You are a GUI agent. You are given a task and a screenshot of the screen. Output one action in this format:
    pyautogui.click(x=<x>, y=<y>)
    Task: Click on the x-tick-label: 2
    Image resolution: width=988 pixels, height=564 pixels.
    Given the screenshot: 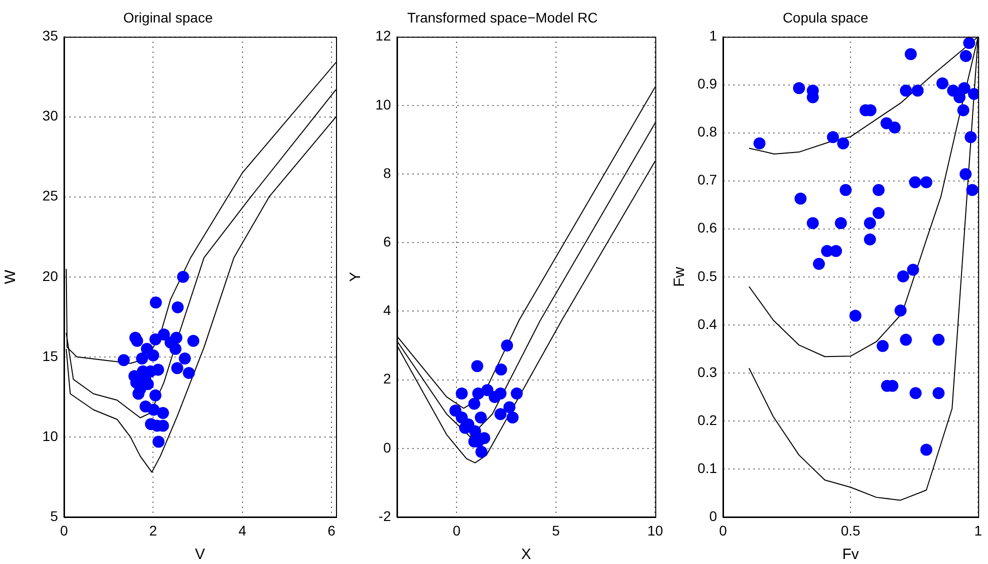 What is the action you would take?
    pyautogui.click(x=153, y=530)
    